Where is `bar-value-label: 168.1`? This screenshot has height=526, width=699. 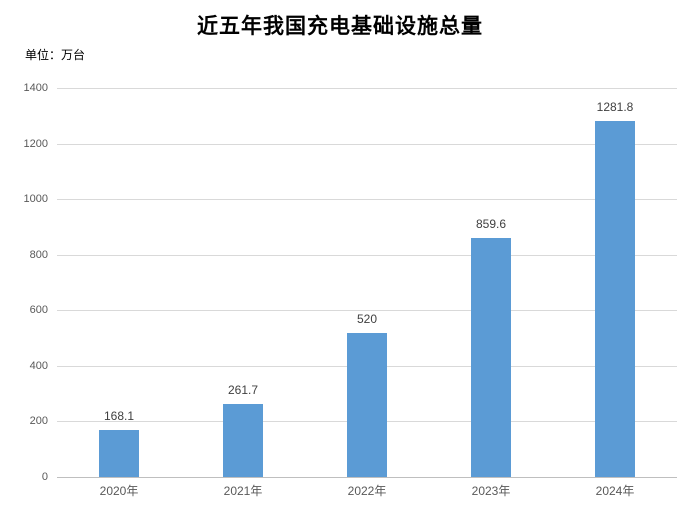 bar-value-label: 168.1 is located at coordinates (119, 416).